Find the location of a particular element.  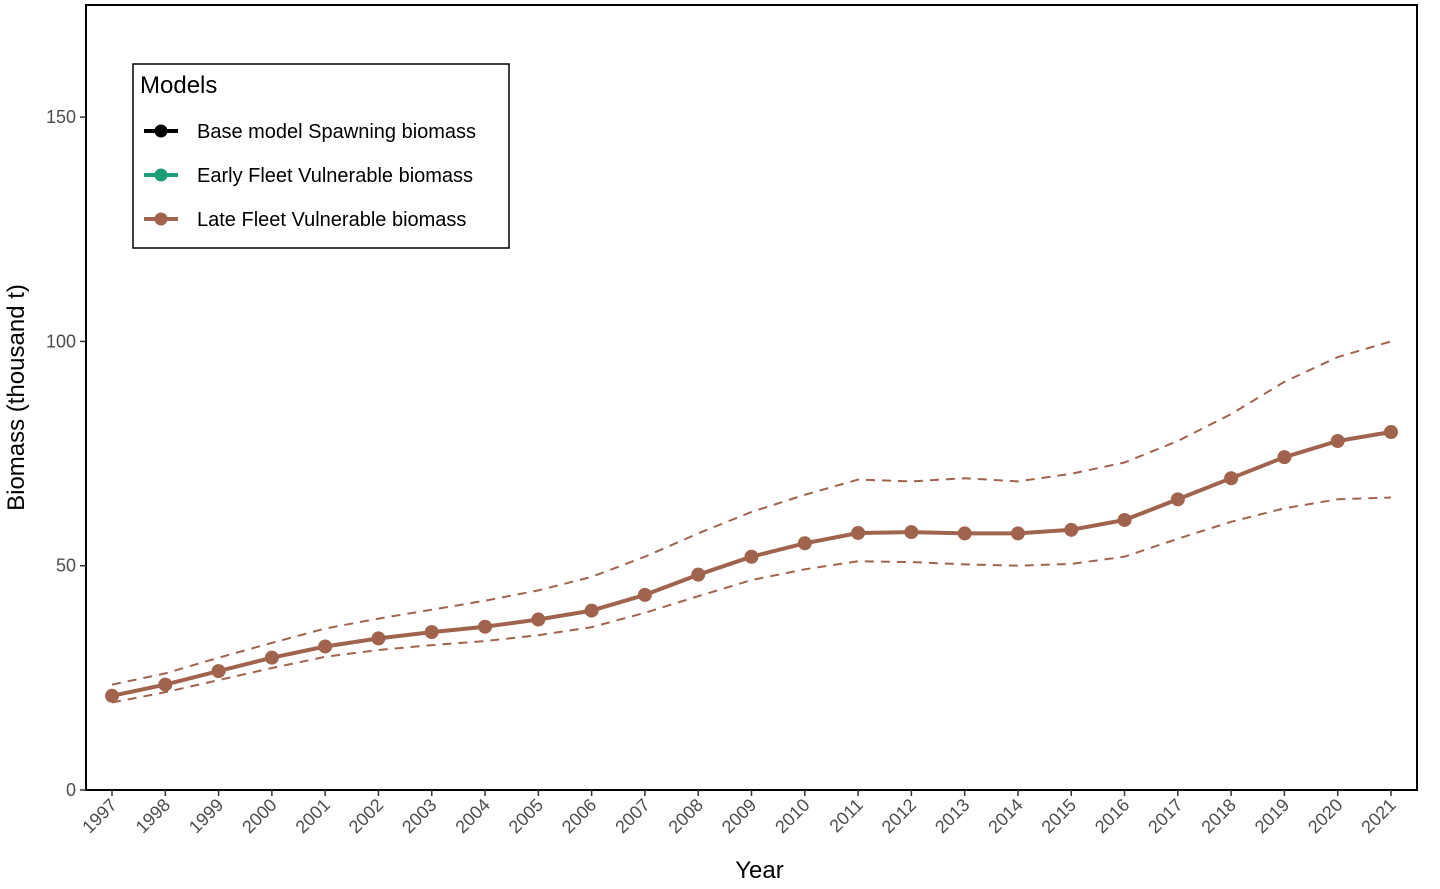

x-tick-label: 2016 is located at coordinates (1112, 816).